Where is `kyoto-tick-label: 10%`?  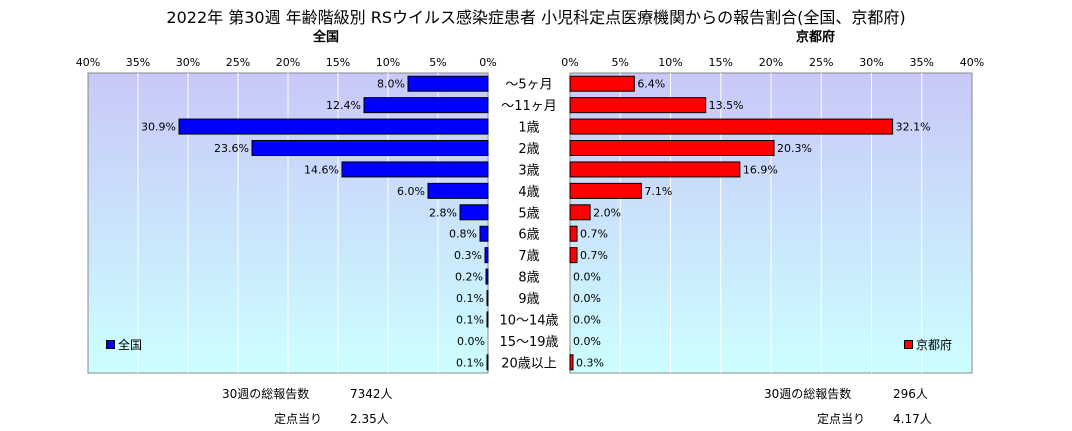
kyoto-tick-label: 10% is located at coordinates (670, 62).